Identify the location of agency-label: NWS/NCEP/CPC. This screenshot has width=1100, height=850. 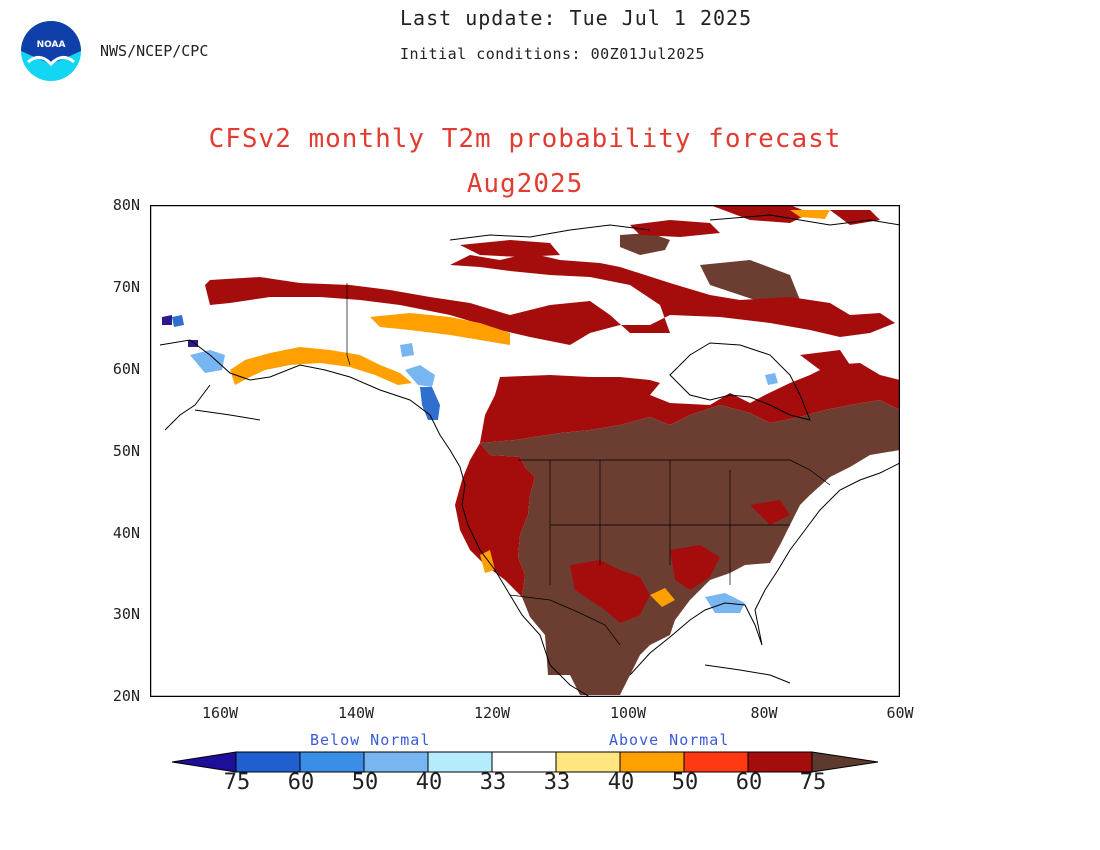
(154, 51).